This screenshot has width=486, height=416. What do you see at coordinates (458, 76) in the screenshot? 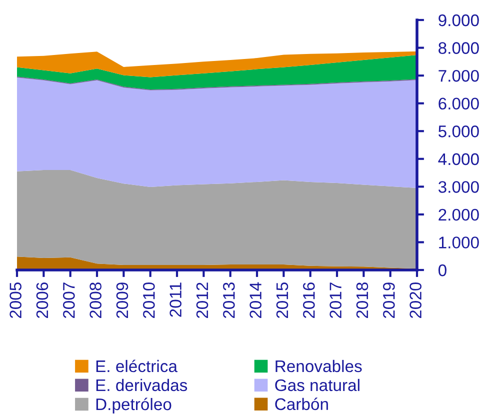
I see `y-tick-label: 7.000` at bounding box center [458, 76].